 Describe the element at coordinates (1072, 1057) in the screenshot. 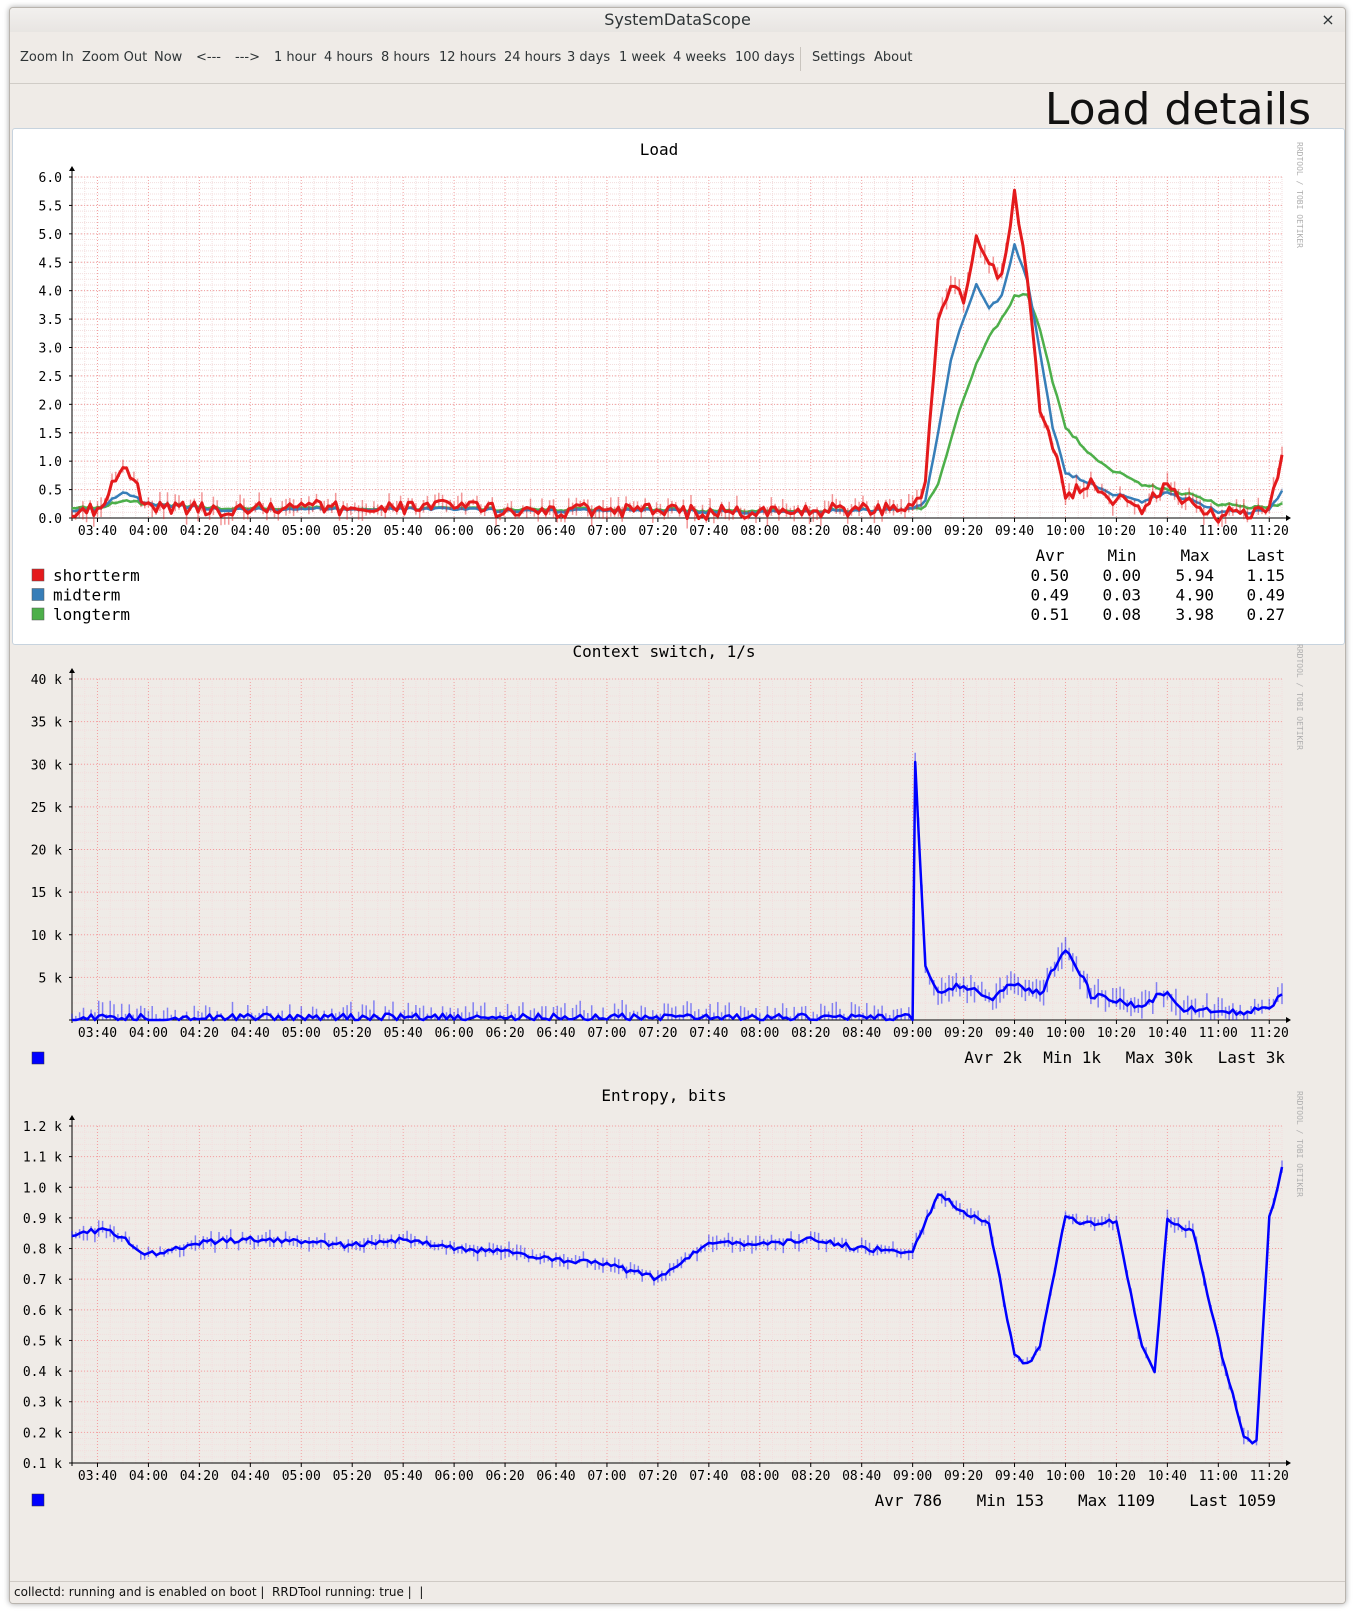

I see `context-stat: Min 1k` at that location.